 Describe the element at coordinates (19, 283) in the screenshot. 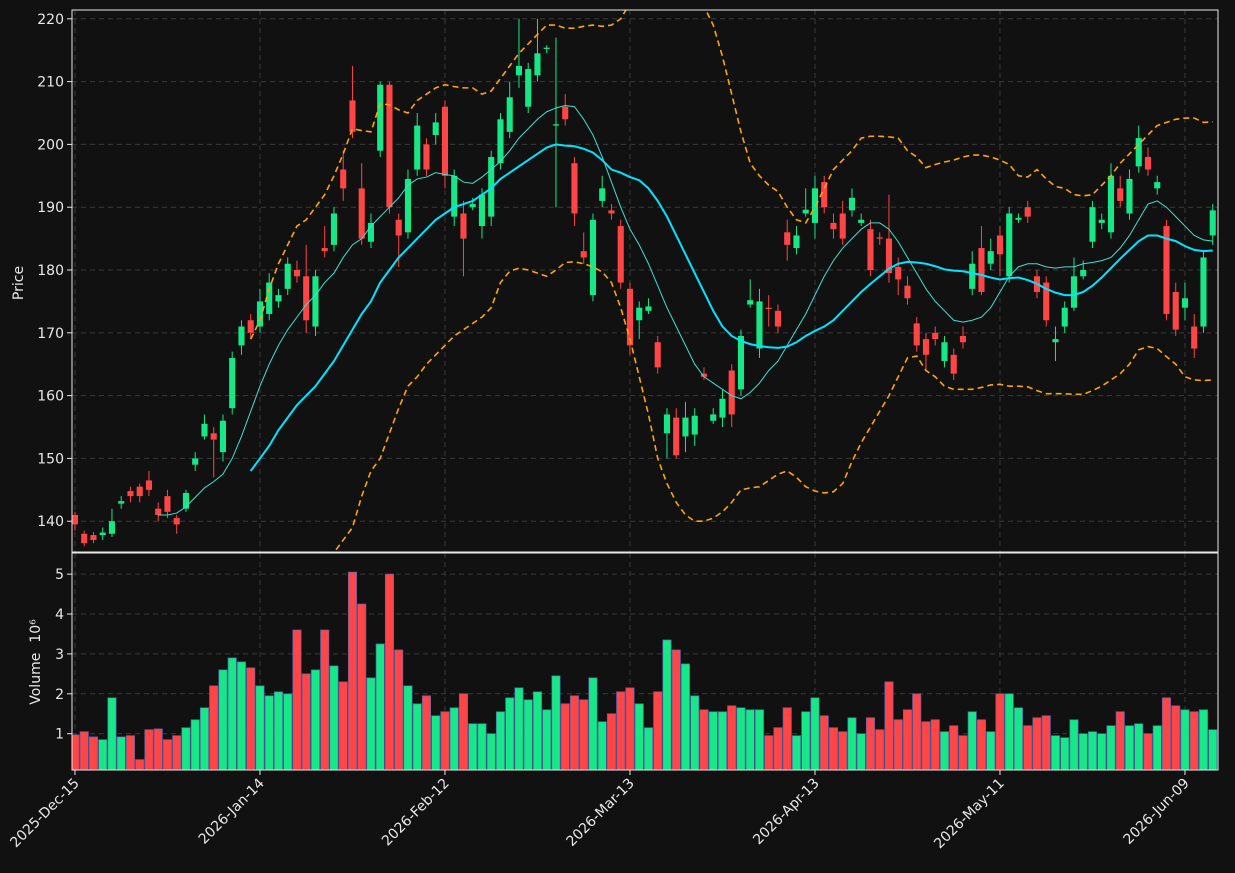

I see `y-axis-label: Price` at that location.